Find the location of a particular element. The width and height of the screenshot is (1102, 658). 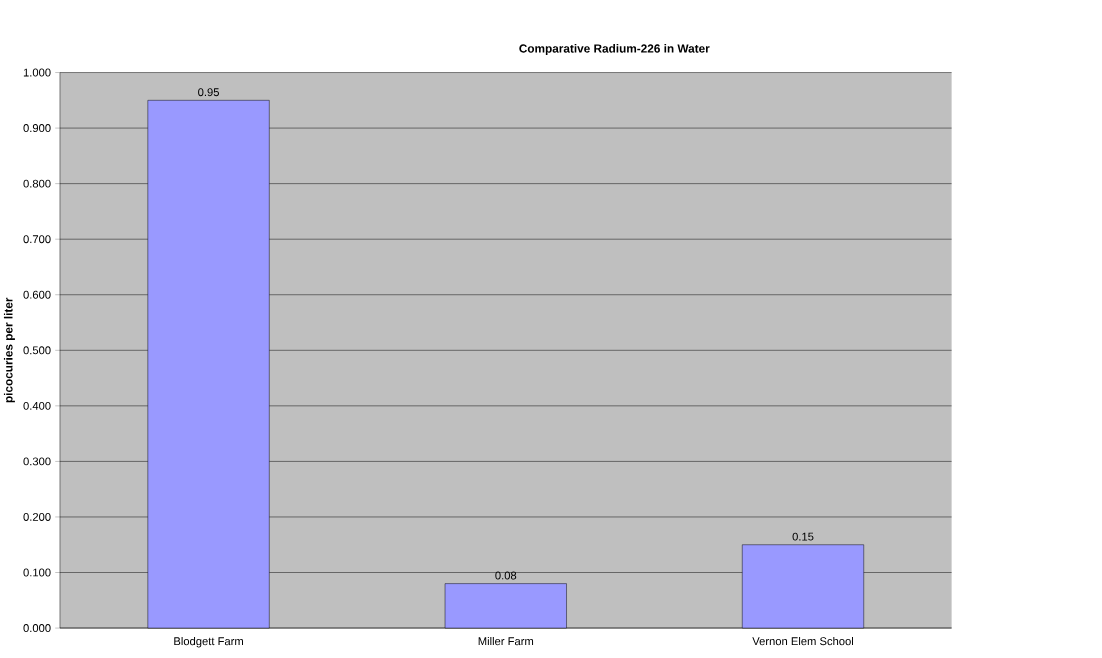

data-label: 0.15 is located at coordinates (803, 536).